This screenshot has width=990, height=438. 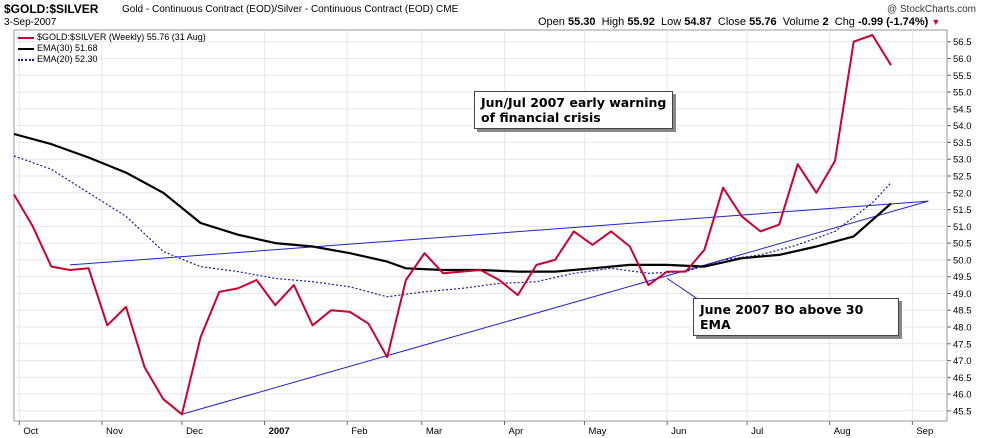 I want to click on open-label: Open, so click(x=551, y=22).